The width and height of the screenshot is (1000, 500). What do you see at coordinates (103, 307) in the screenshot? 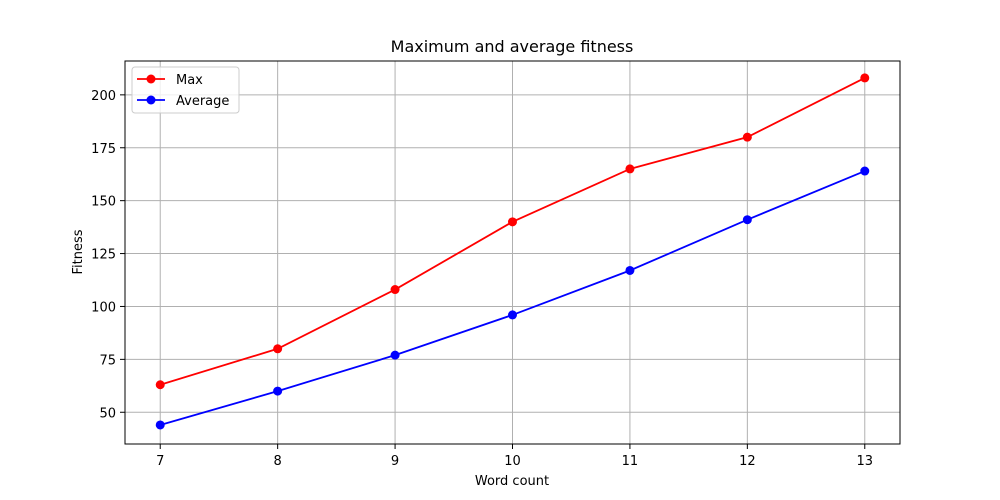
I see `y-tick-label: 100` at bounding box center [103, 307].